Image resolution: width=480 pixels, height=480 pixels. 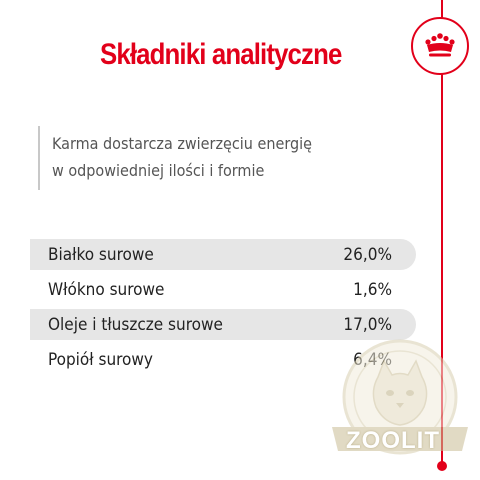 I want to click on timeline-dot, so click(x=442, y=466).